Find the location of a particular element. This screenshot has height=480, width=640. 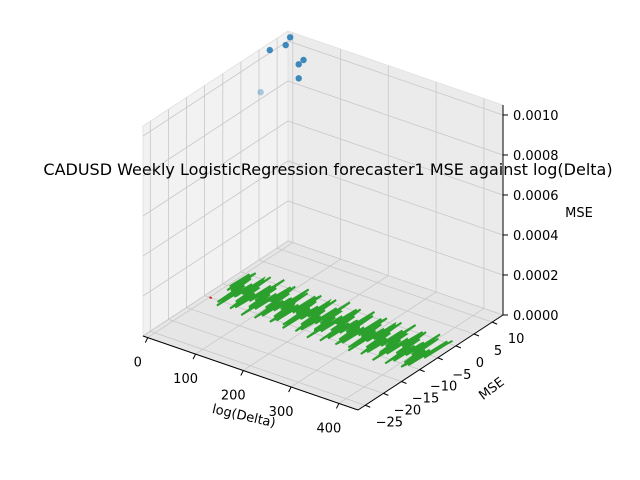

z-axis-label: MSE is located at coordinates (579, 213).